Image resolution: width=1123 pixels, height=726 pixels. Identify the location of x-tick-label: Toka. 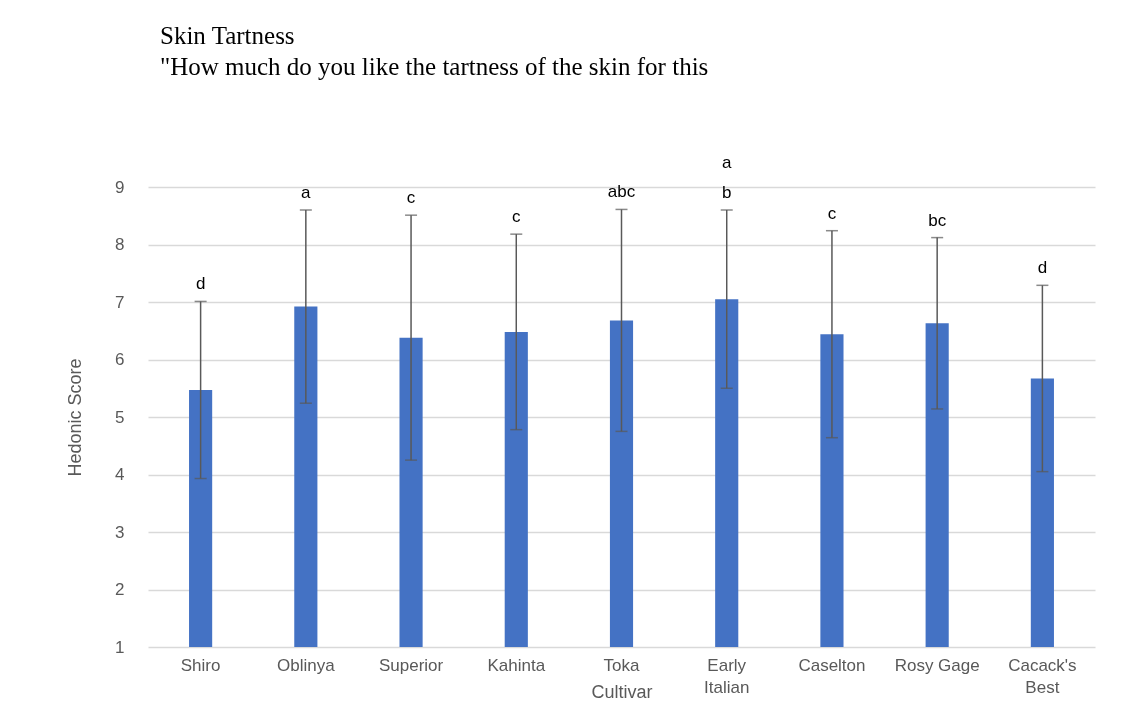
(621, 665).